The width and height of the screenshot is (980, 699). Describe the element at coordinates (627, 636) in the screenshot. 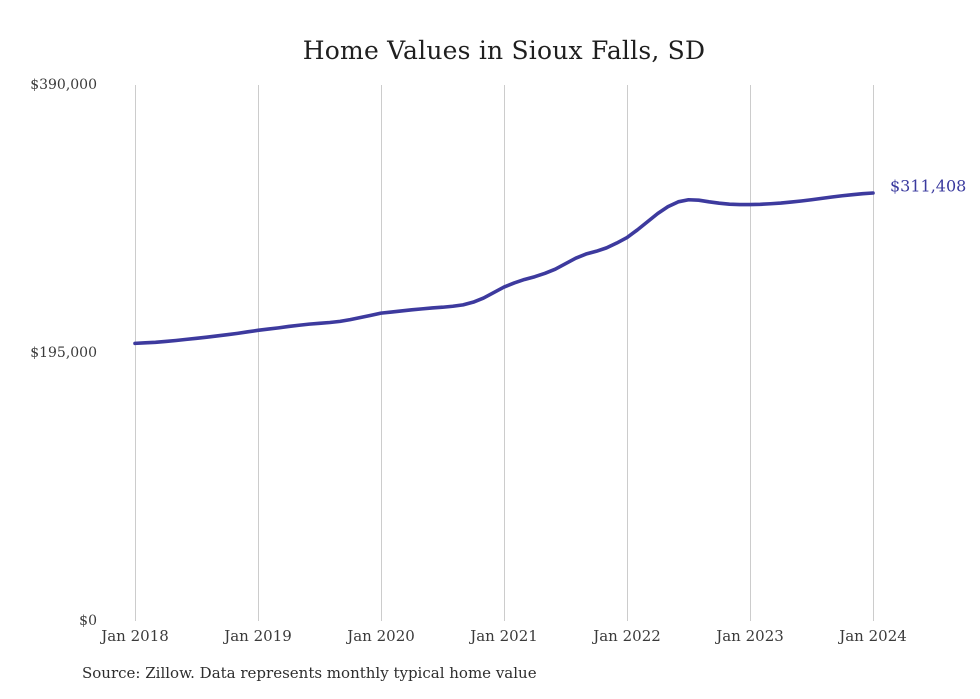

I see `x-axis-tick-label: Jan 2022` at that location.